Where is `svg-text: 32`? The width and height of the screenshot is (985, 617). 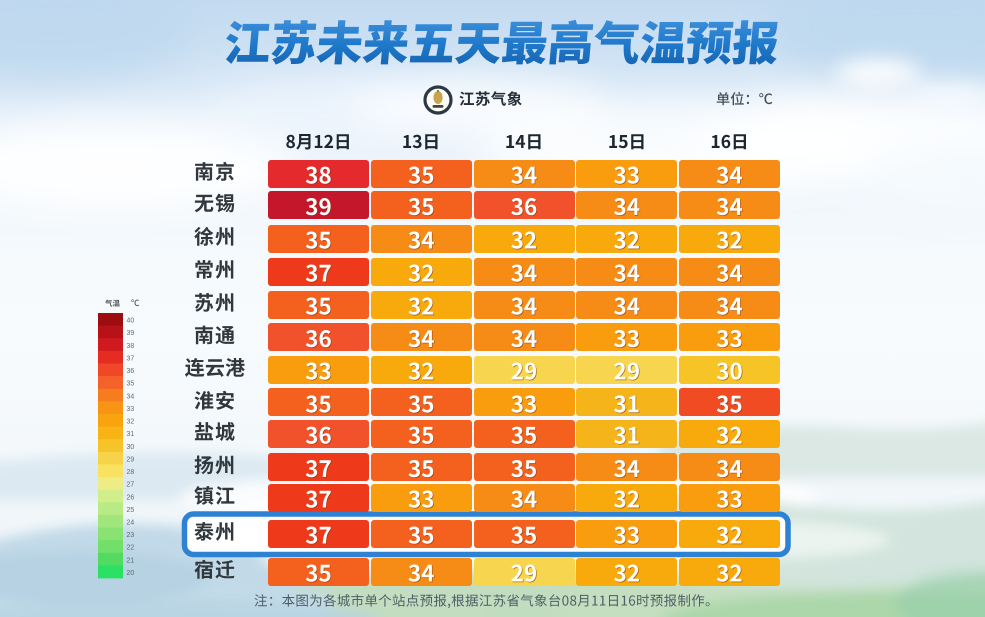 svg-text: 32 is located at coordinates (131, 422).